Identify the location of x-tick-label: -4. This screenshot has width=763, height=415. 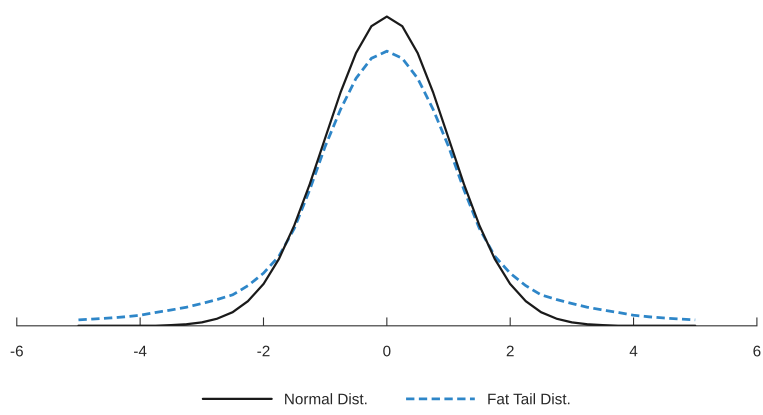
(140, 351).